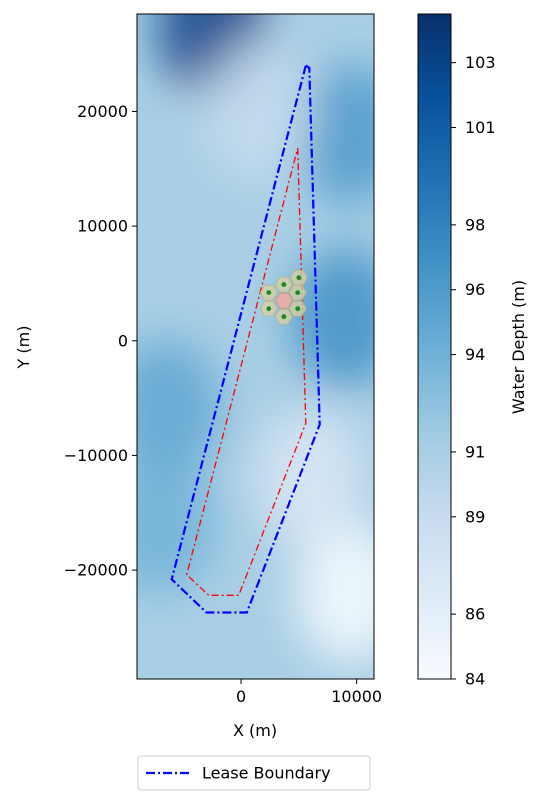  What do you see at coordinates (473, 371) in the screenshot?
I see `colorbar-ticks: 84 86 89 91 94 96 98 101 103` at bounding box center [473, 371].